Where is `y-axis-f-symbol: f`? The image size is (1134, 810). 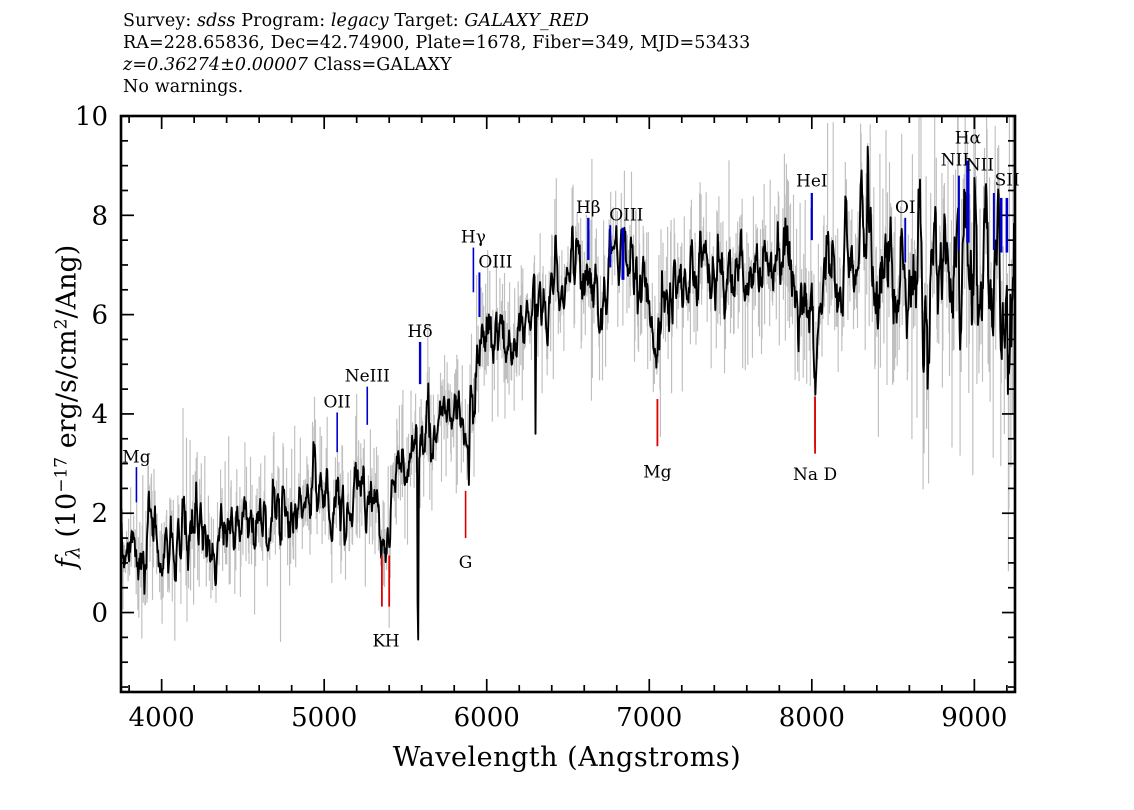 y-axis-f-symbol: f is located at coordinates (67, 563).